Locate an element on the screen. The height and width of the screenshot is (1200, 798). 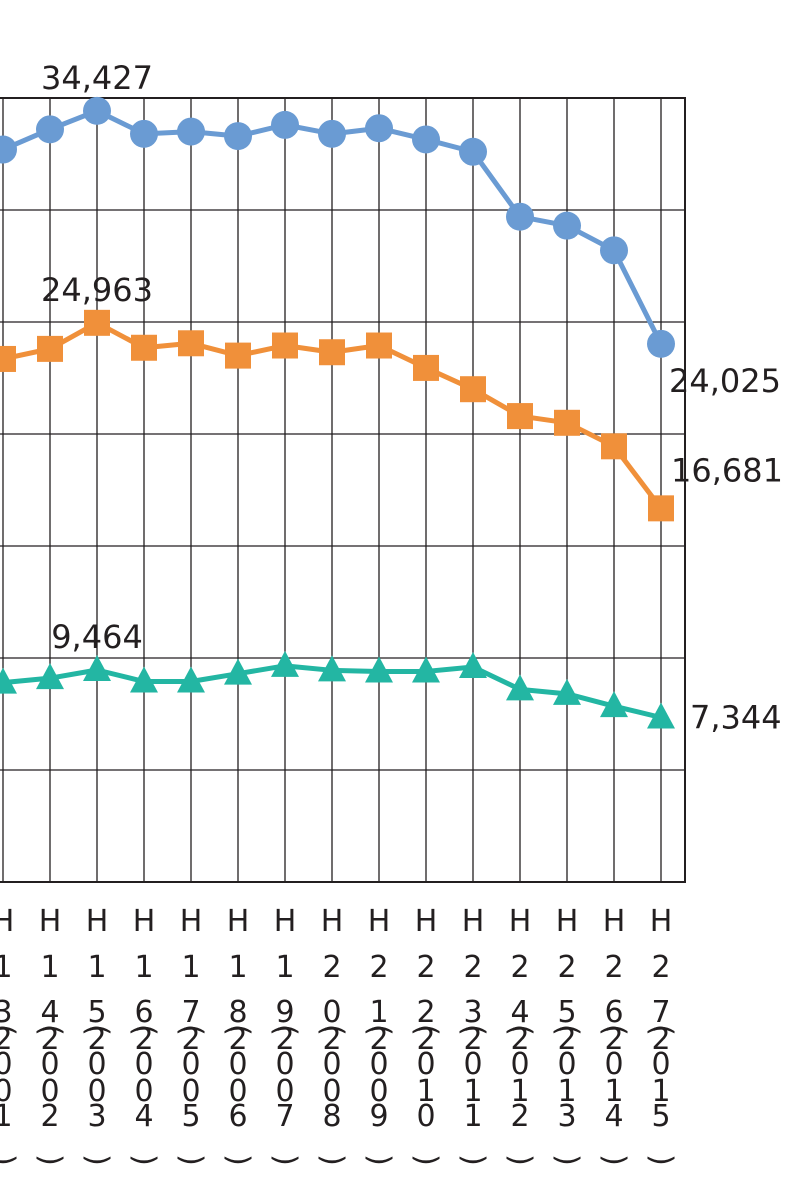
tick-char: 4 is located at coordinates (143, 1116).